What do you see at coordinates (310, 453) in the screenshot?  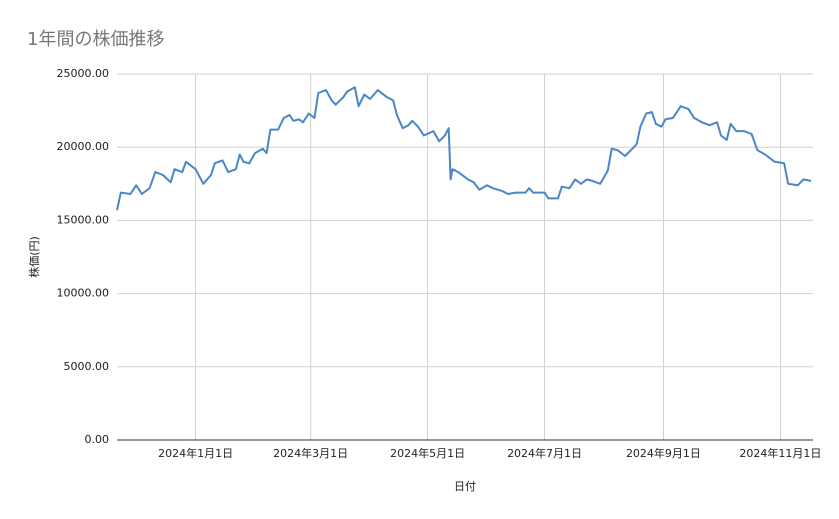 I see `x-tick-label: 2024年3月1日` at bounding box center [310, 453].